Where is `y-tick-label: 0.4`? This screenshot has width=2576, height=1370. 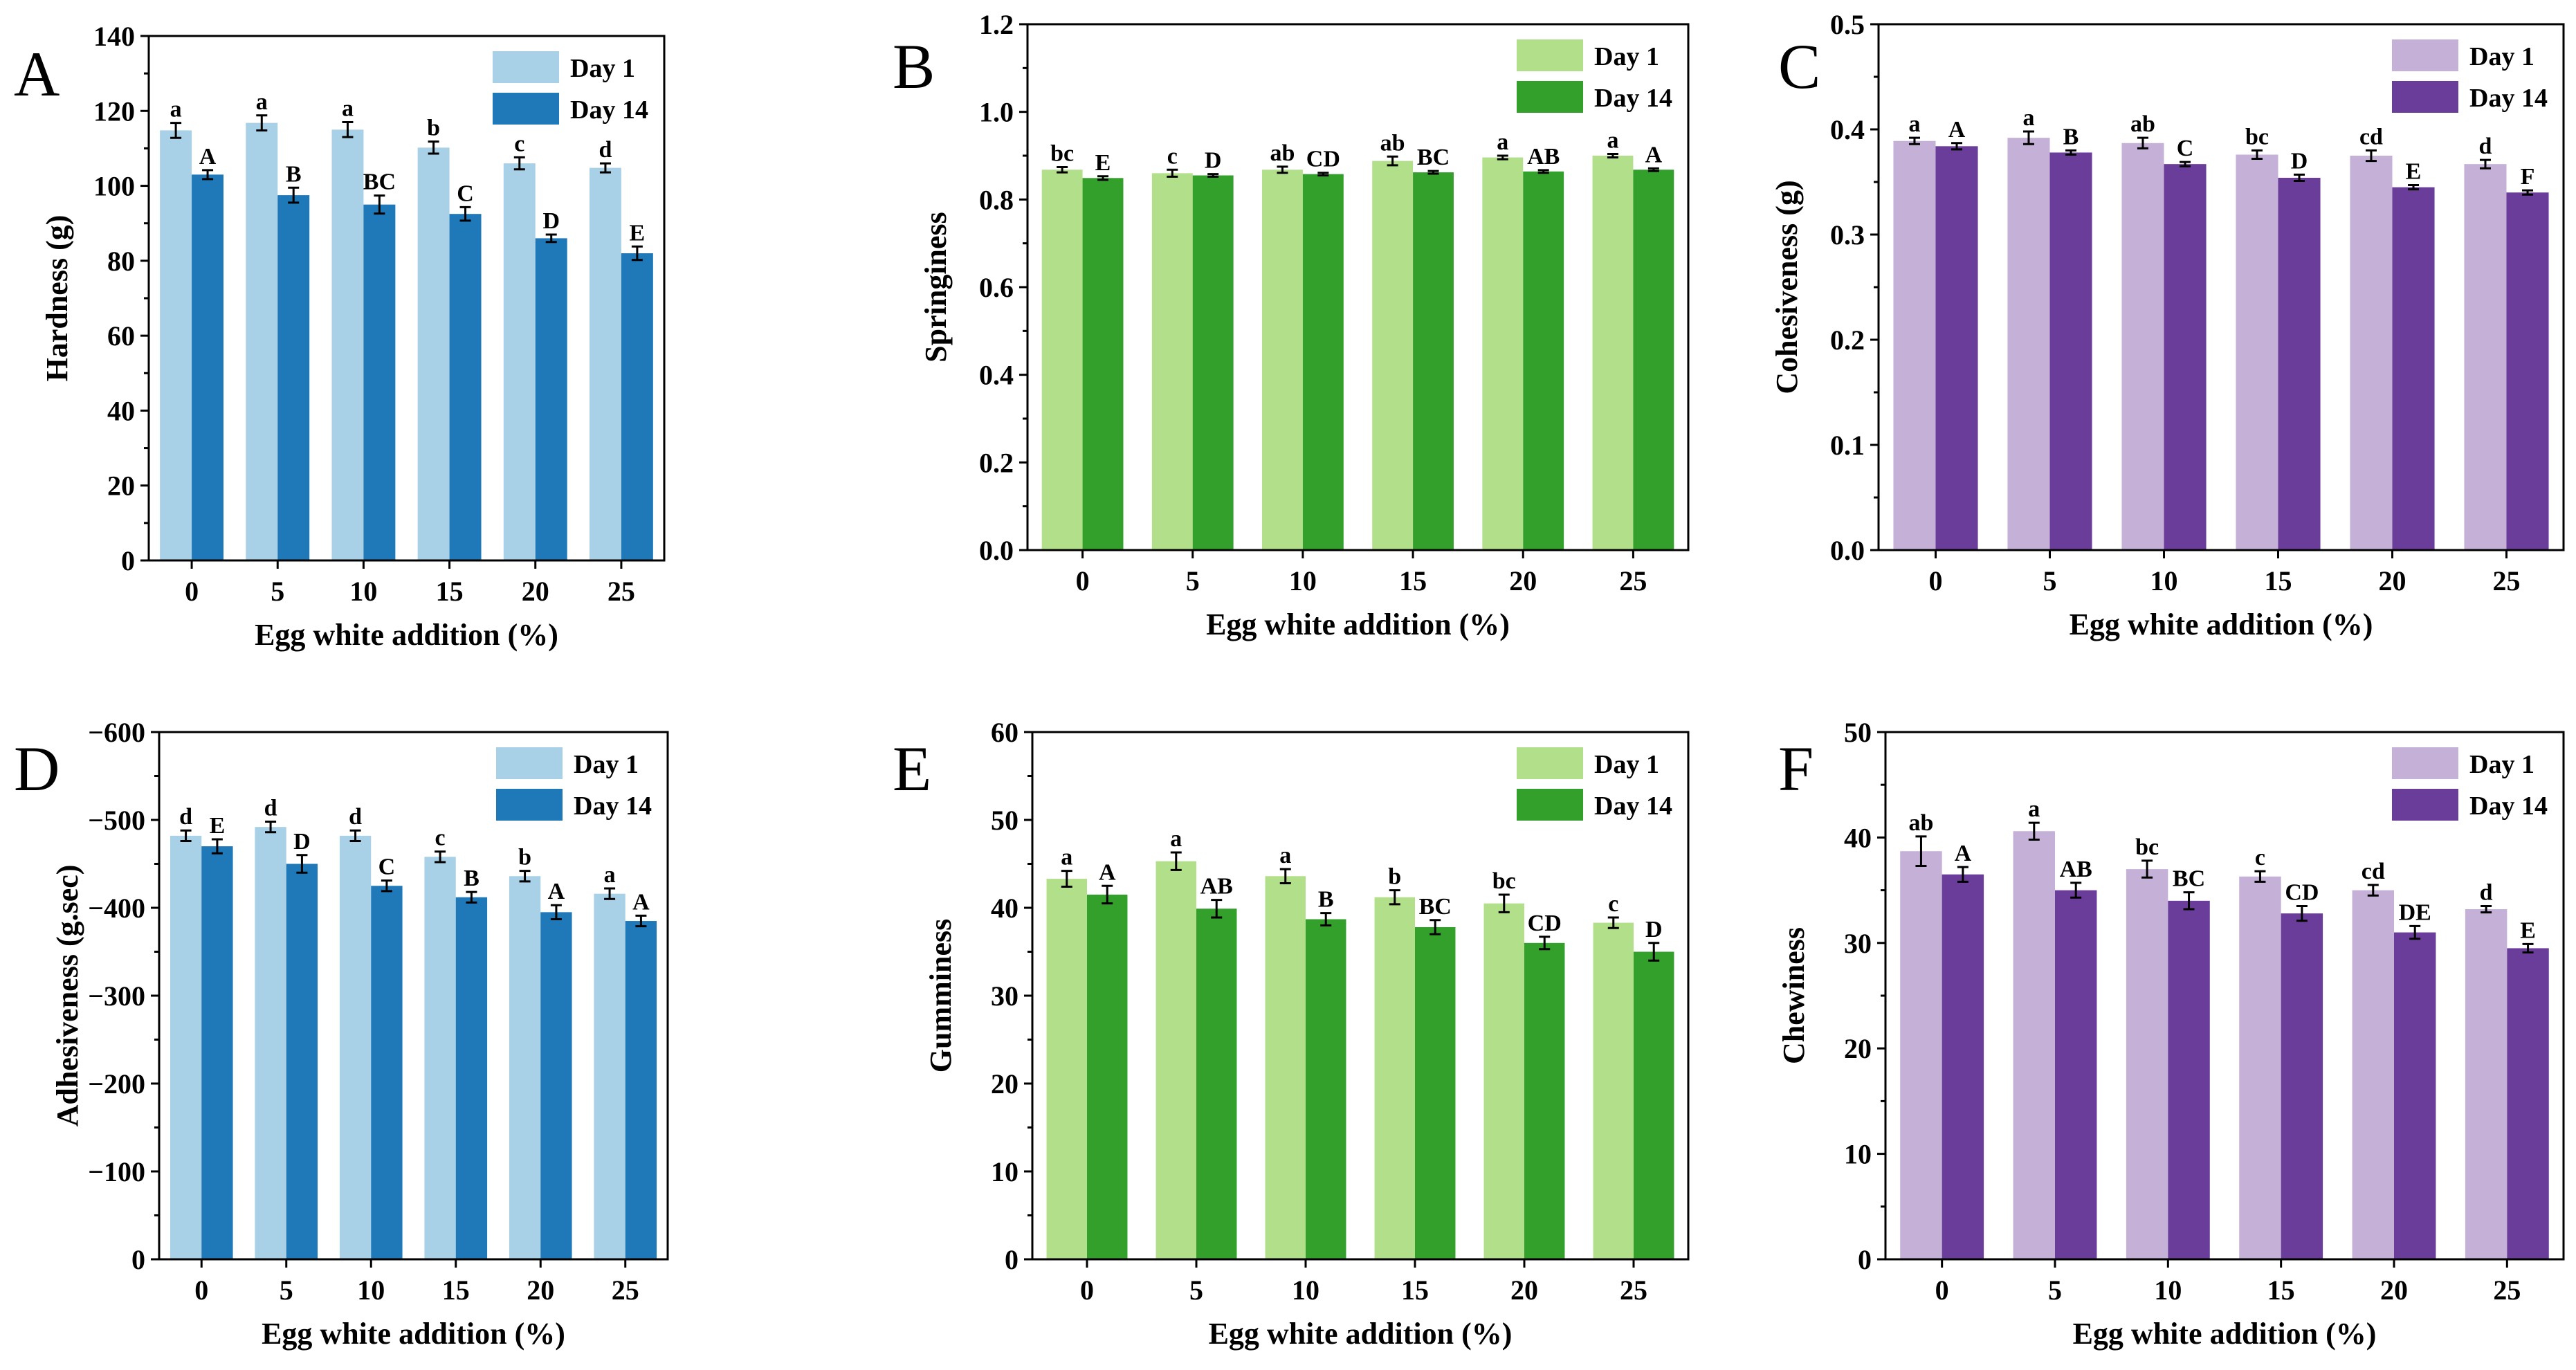
y-tick-label: 0.4 is located at coordinates (1847, 129).